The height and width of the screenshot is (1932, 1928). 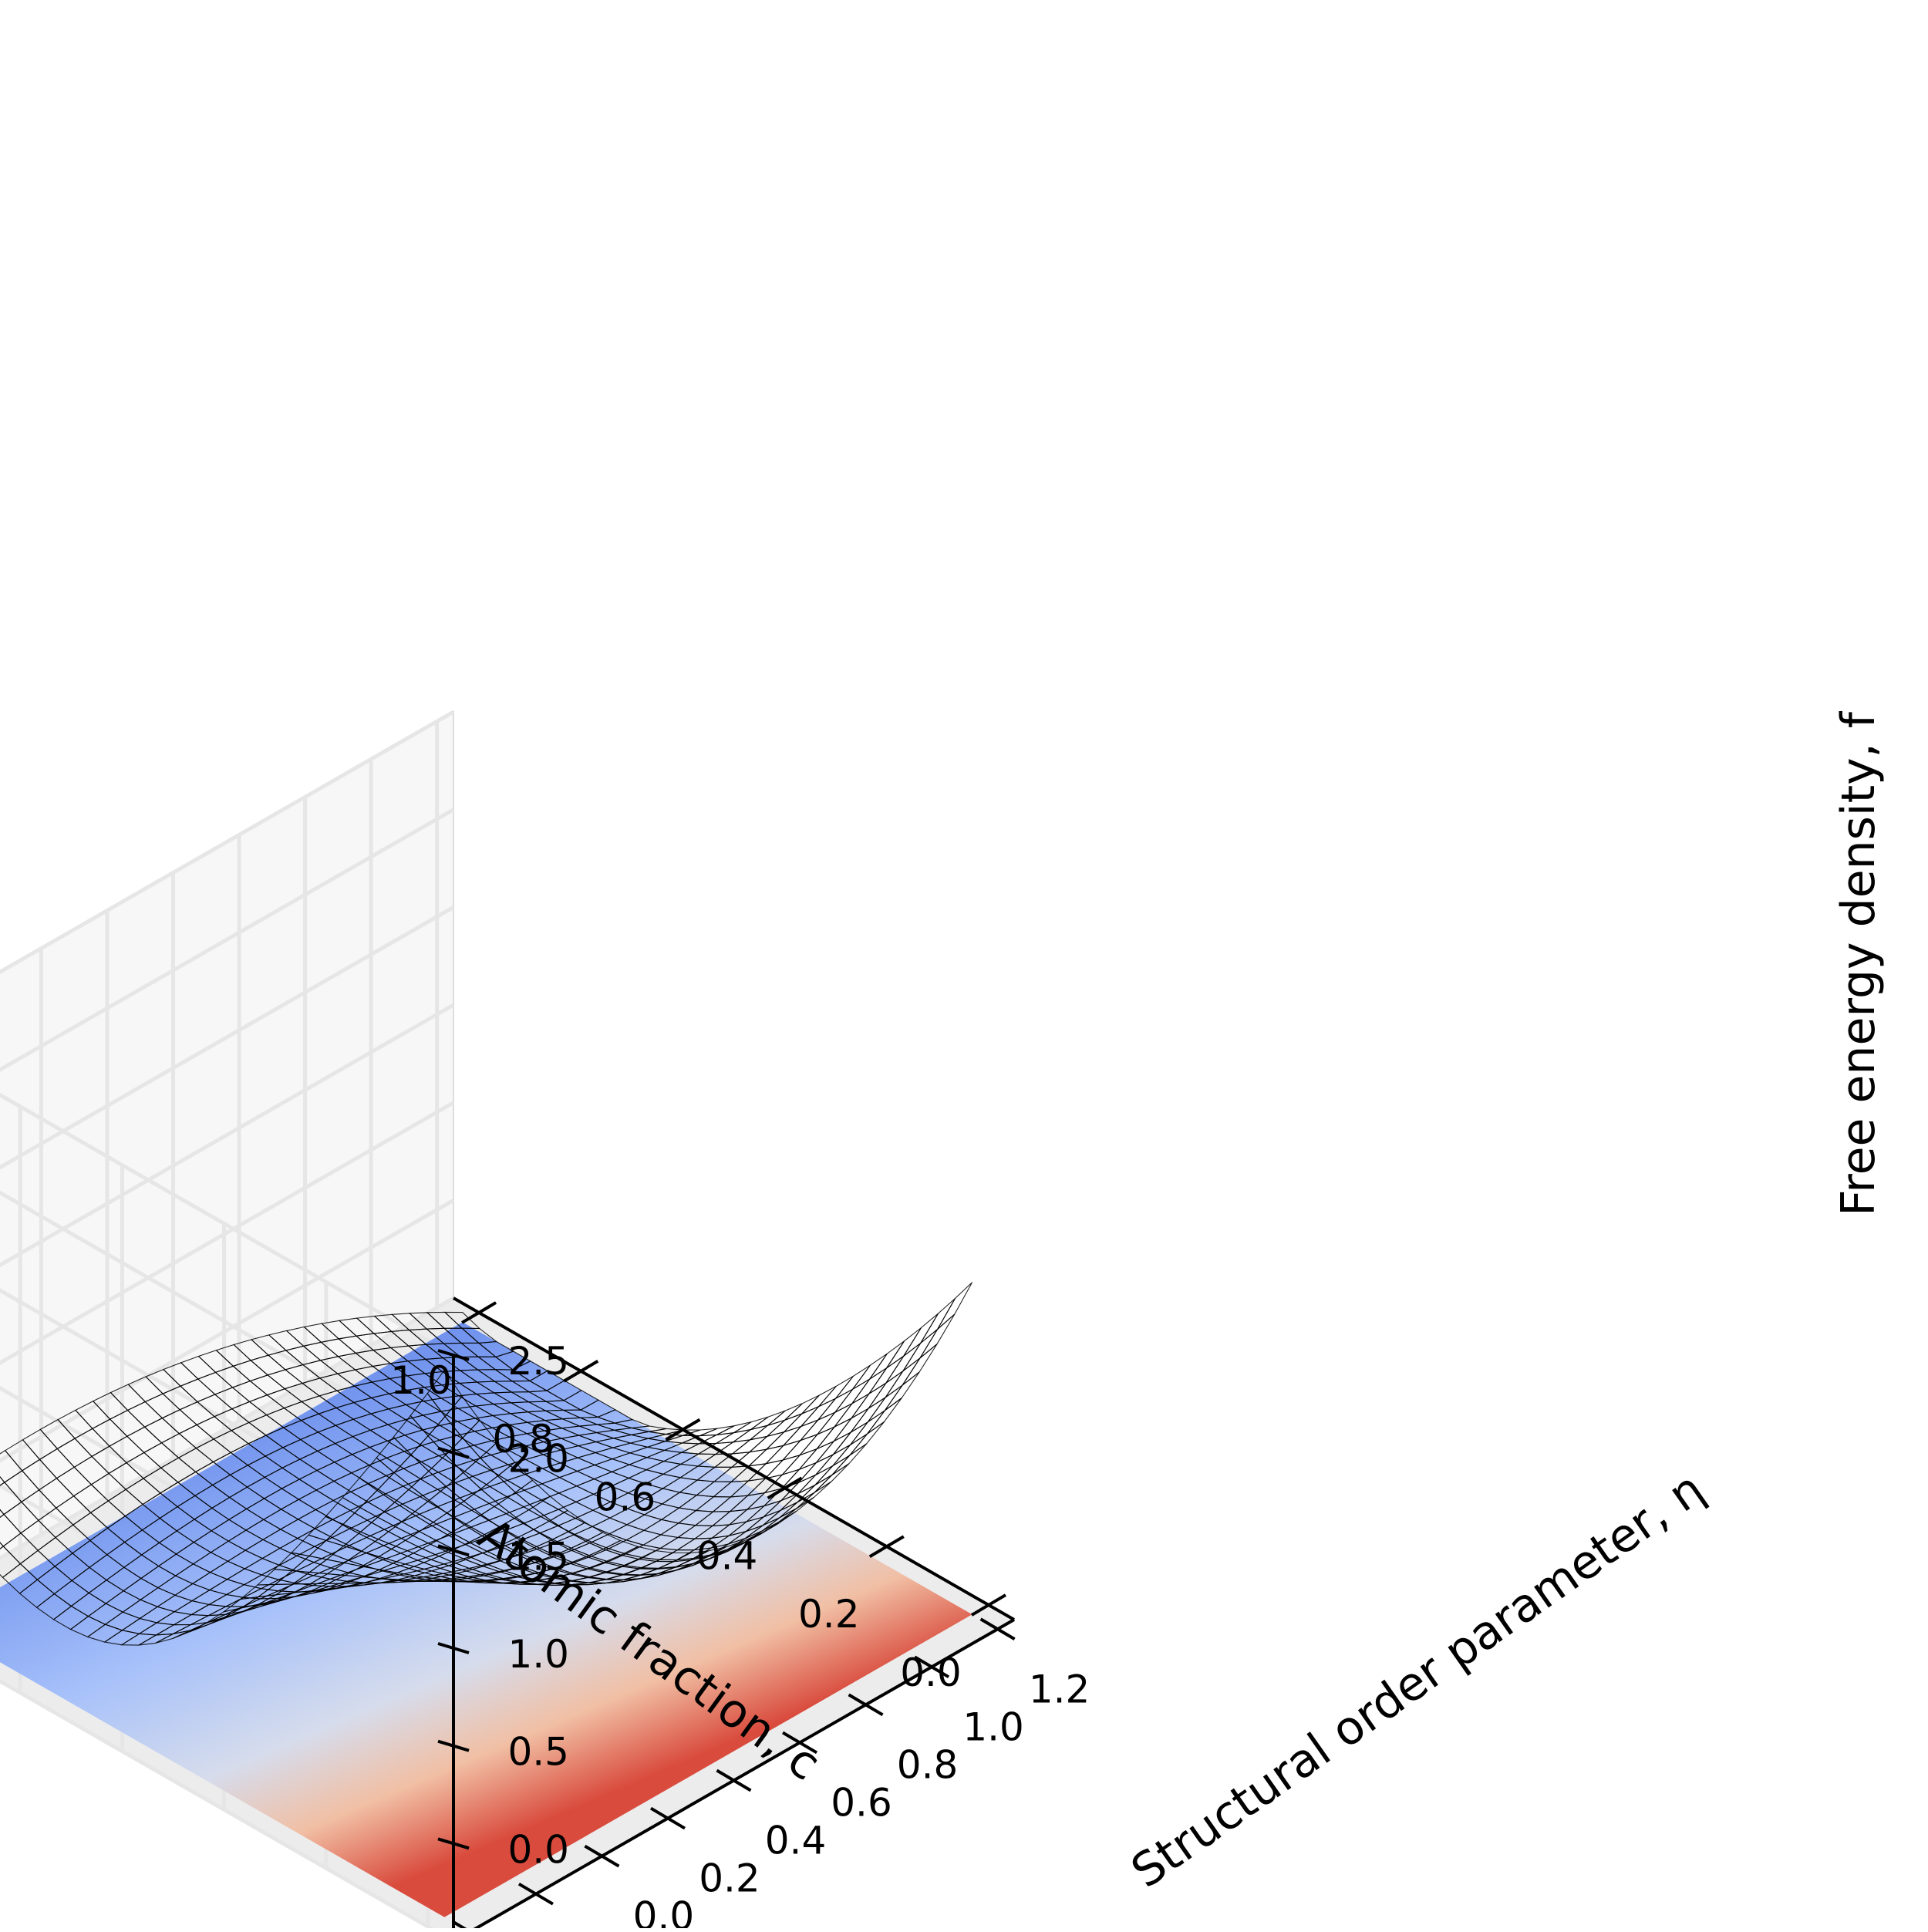 What do you see at coordinates (734, 1458) in the screenshot?
I see `x-axis-line` at bounding box center [734, 1458].